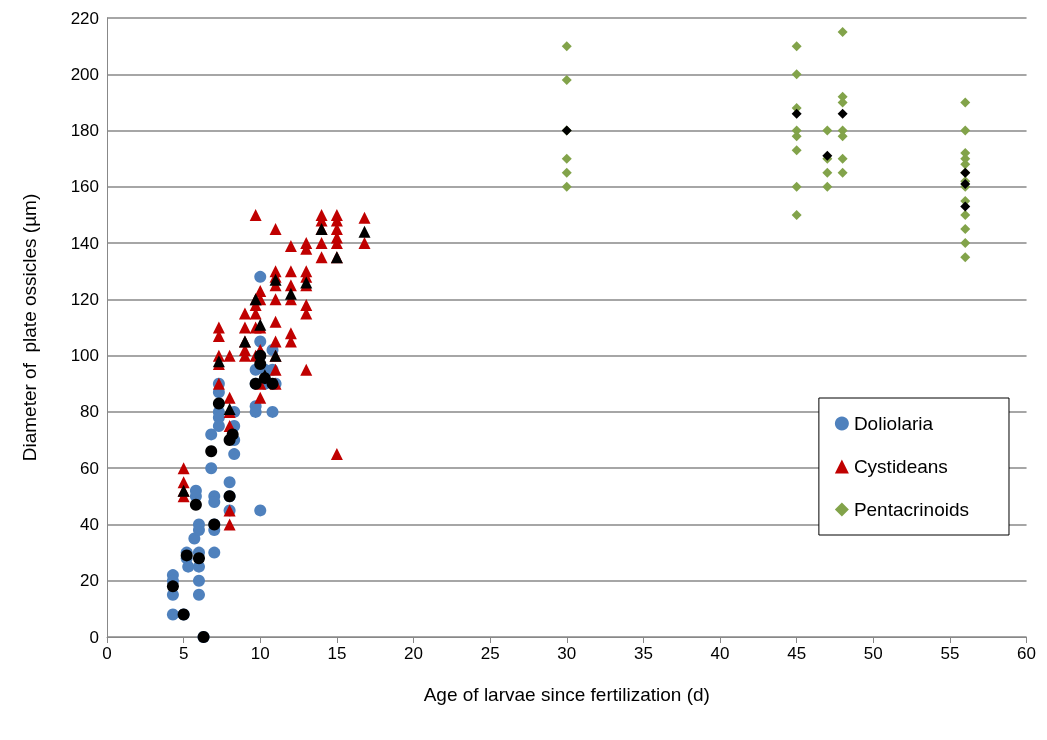 This screenshot has height=740, width=1047. What do you see at coordinates (94, 637) in the screenshot?
I see `y-tick-label: 0` at bounding box center [94, 637].